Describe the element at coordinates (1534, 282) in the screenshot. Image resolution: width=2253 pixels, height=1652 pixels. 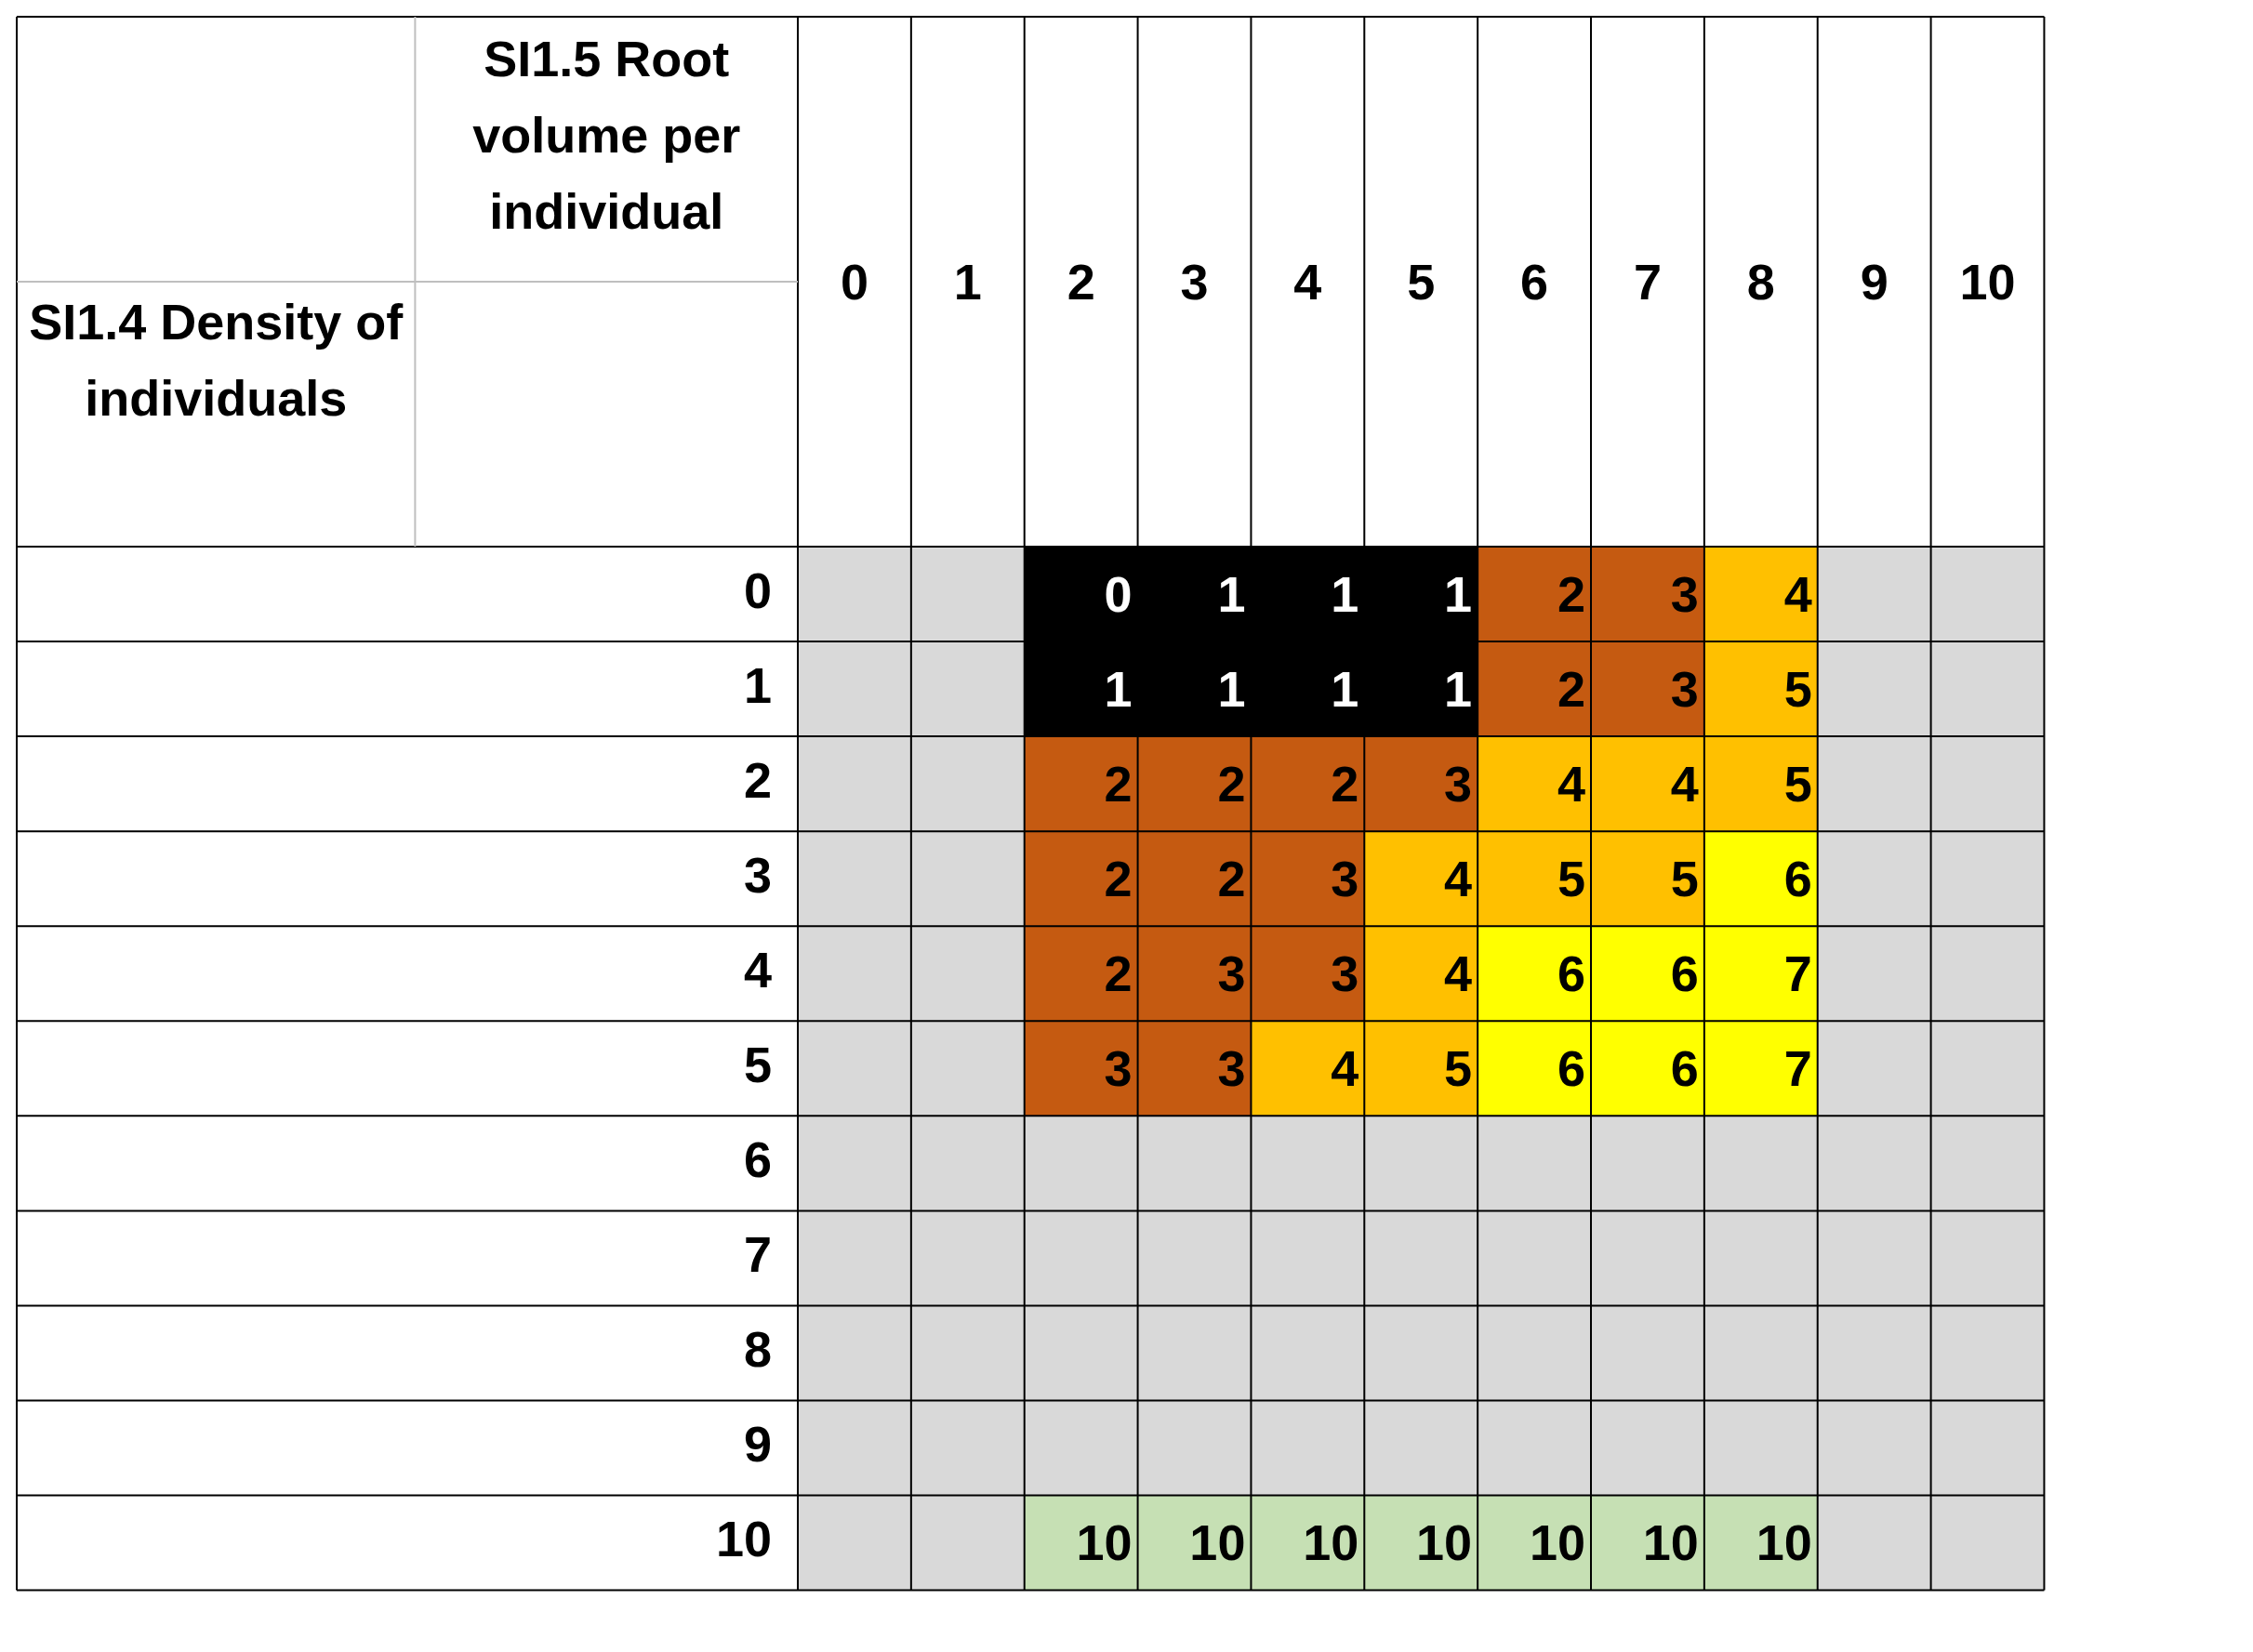
I see `x-tick-label: 6` at that location.